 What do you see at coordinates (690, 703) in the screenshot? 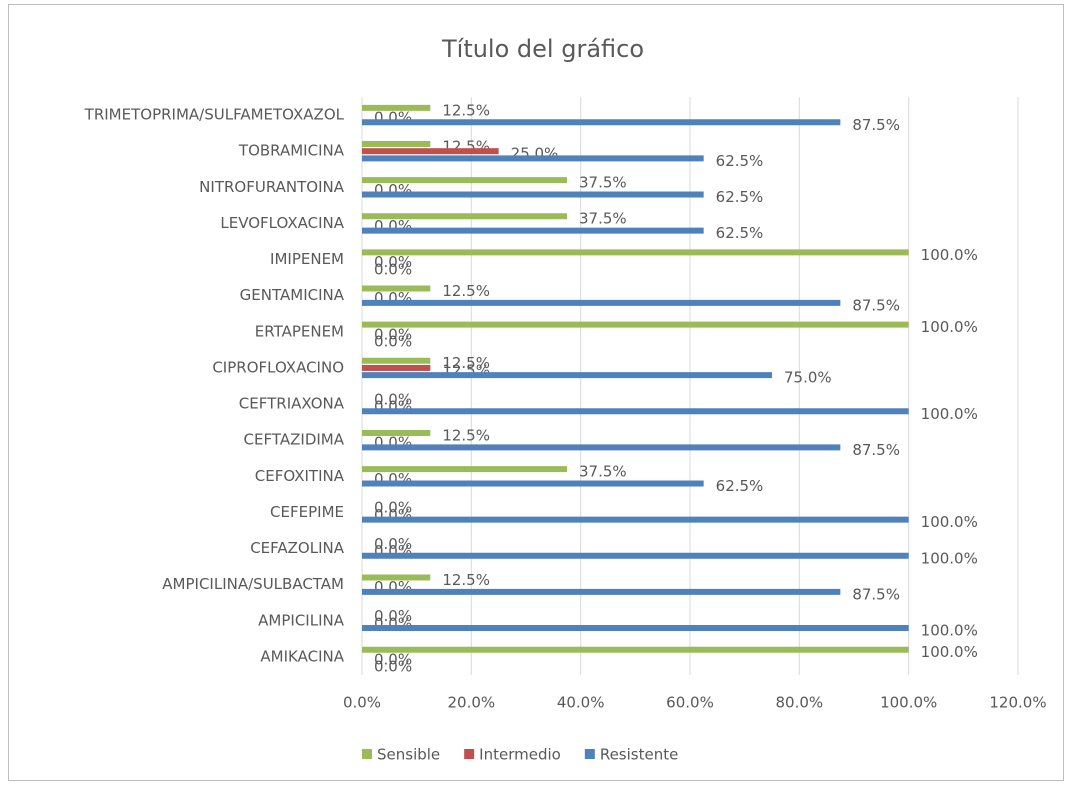
I see `x-tick-label: 60.0%` at bounding box center [690, 703].